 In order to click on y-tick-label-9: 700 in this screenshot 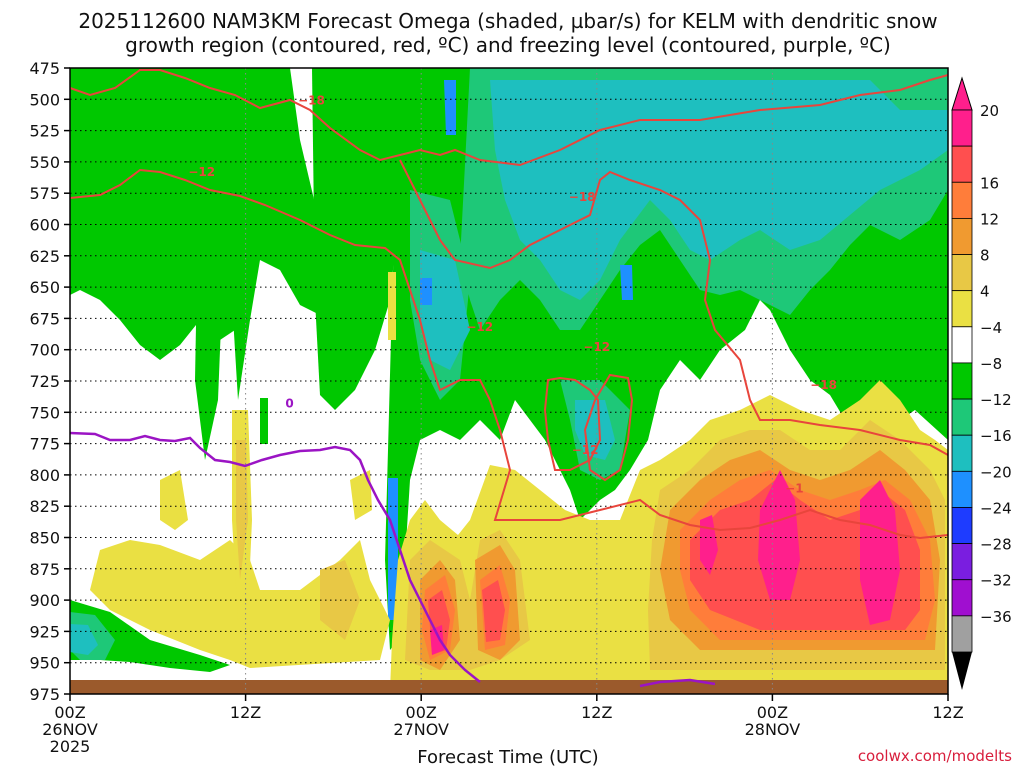, I will do `click(44, 350)`.